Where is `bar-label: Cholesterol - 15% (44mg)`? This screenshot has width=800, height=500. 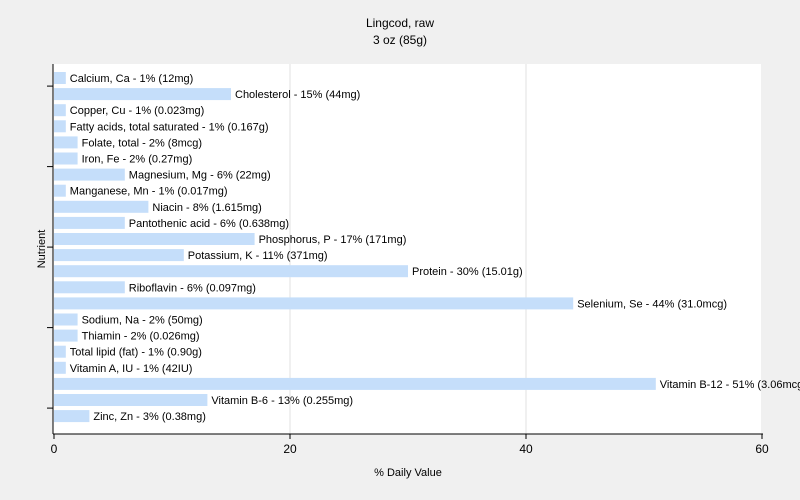
bar-label: Cholesterol - 15% (44mg) is located at coordinates (297, 95).